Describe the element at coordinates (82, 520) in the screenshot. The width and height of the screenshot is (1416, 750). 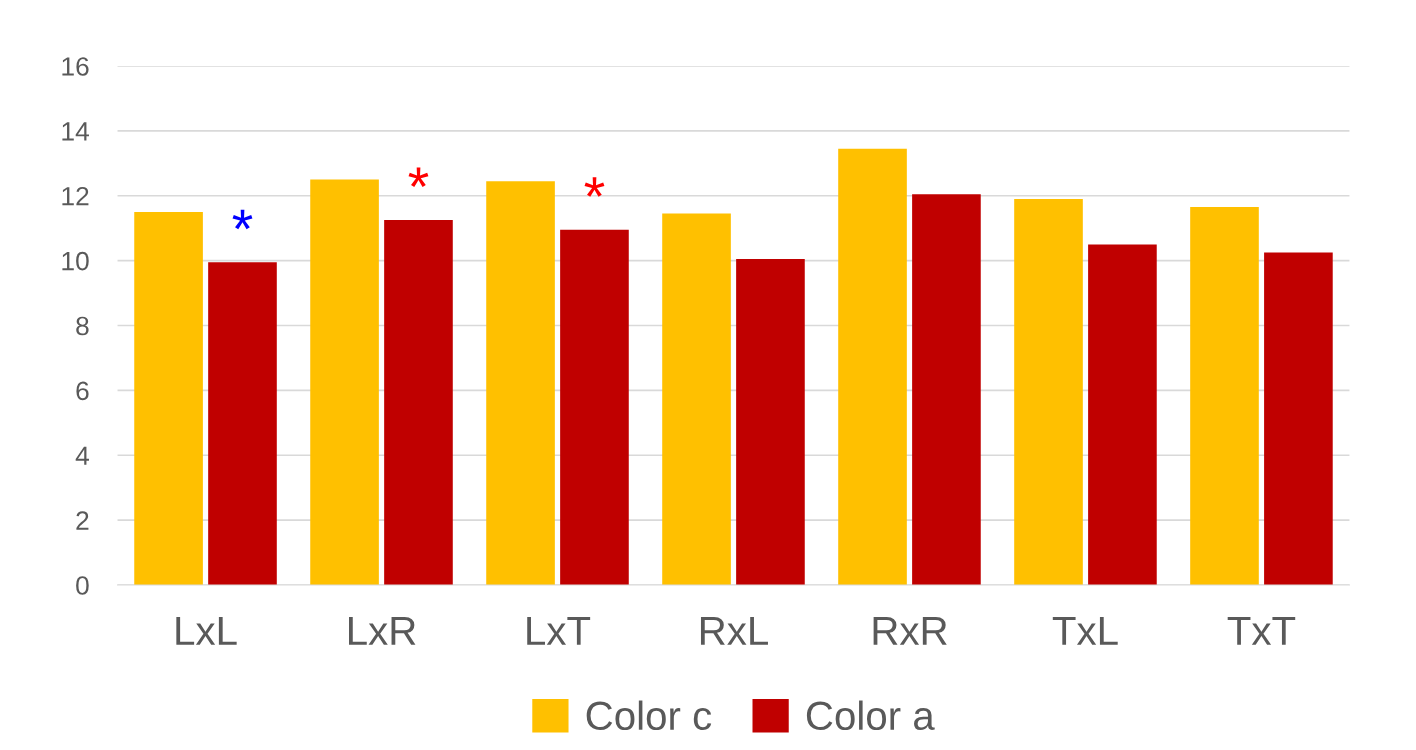
I see `y-tick-label: 2` at that location.